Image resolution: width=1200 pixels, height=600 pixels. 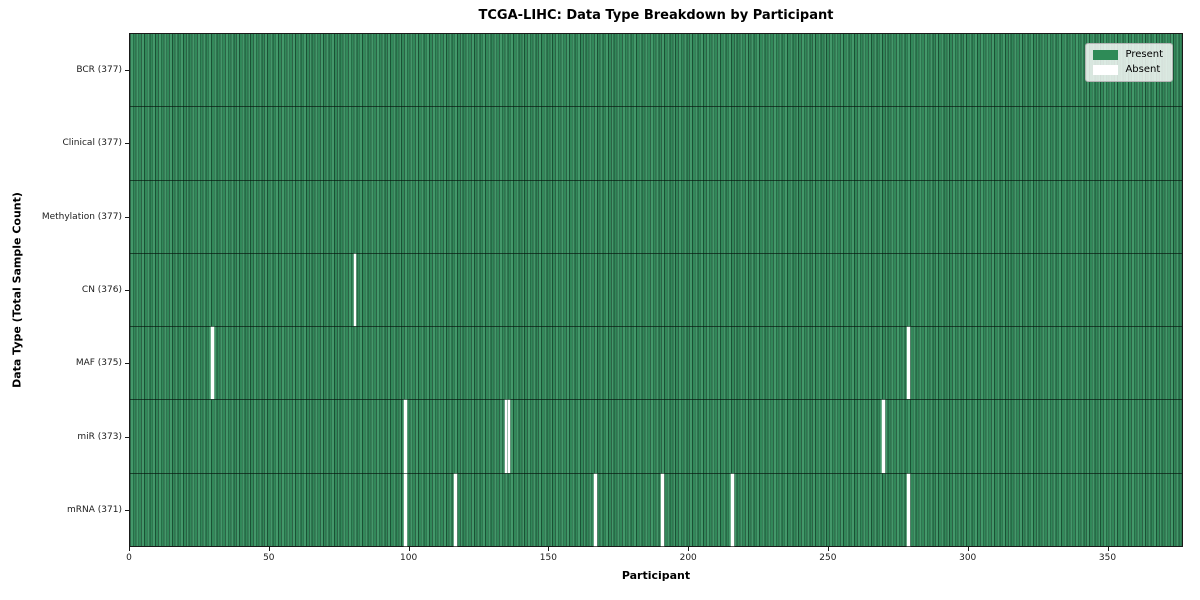 I want to click on y-tick-label: MAF (375), so click(x=98, y=363).